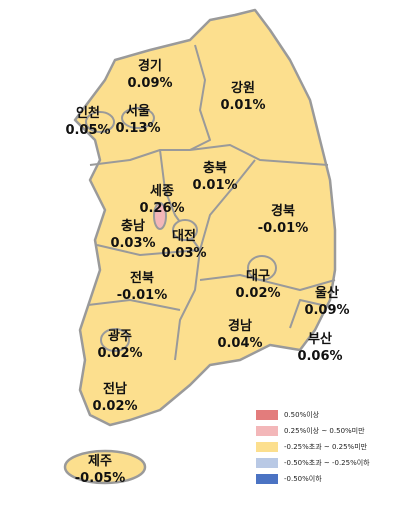 This screenshot has width=417, height=510. What do you see at coordinates (239, 343) in the screenshot?
I see `region-value: 0.04%` at bounding box center [239, 343].